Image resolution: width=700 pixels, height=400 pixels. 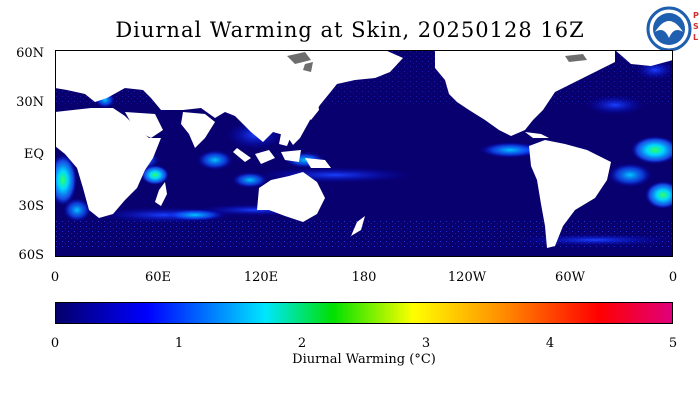 I want to click on lon-label-60w: 60W, so click(x=570, y=277).